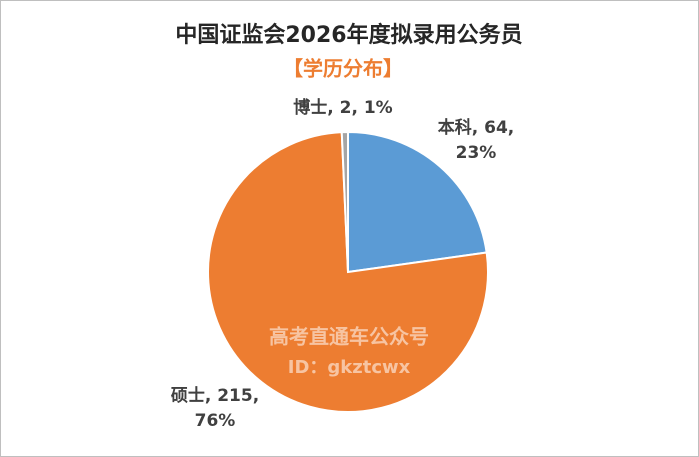 This screenshot has height=457, width=699. I want to click on chart-subtitle: 【学历分布】, so click(343, 69).